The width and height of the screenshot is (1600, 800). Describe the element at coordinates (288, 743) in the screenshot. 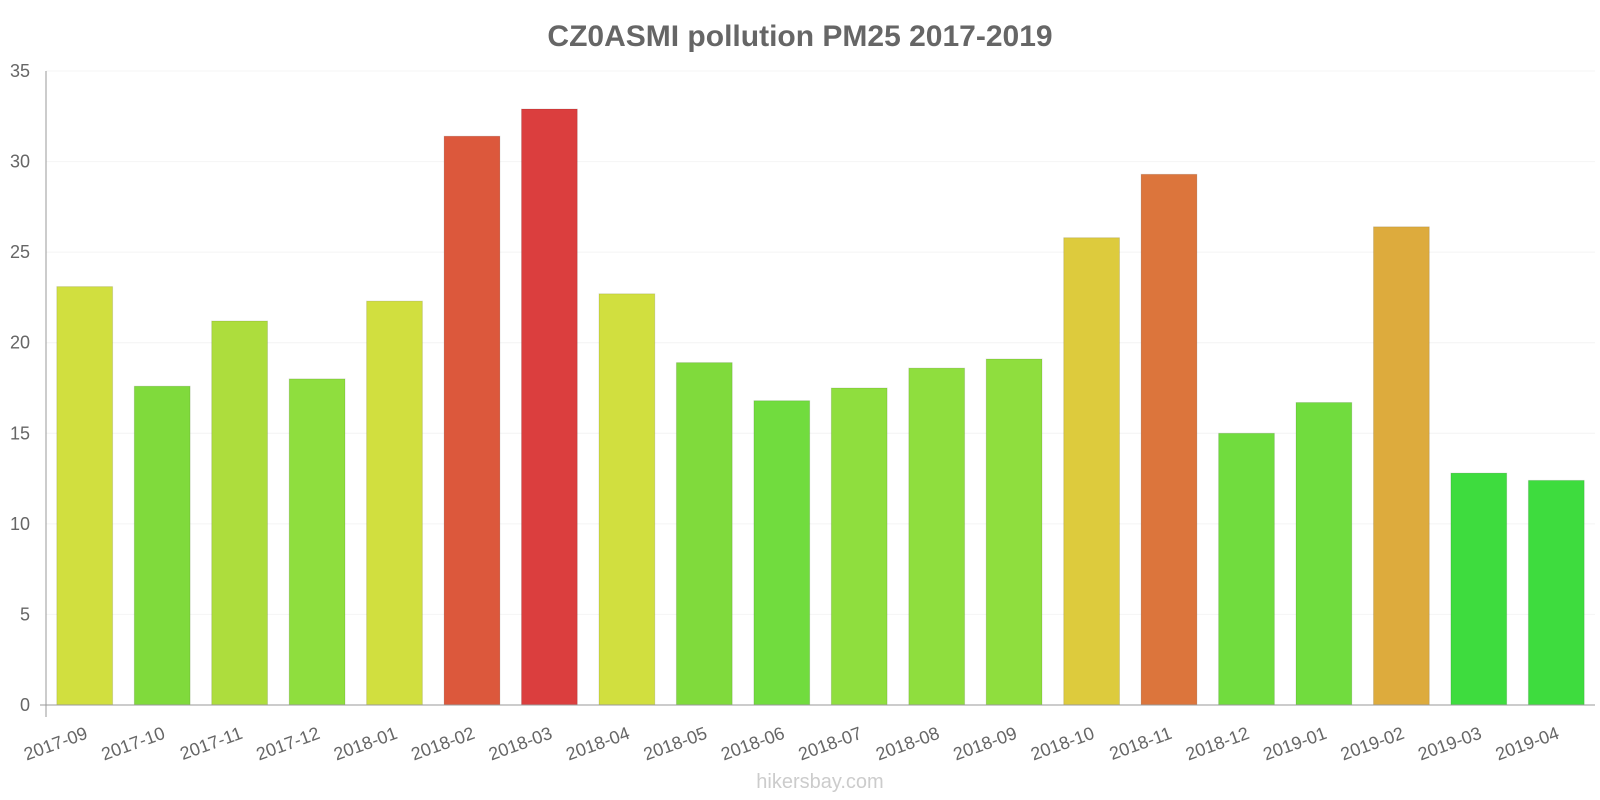

I see `x-tick-label-2017-12: 2017-12` at that location.